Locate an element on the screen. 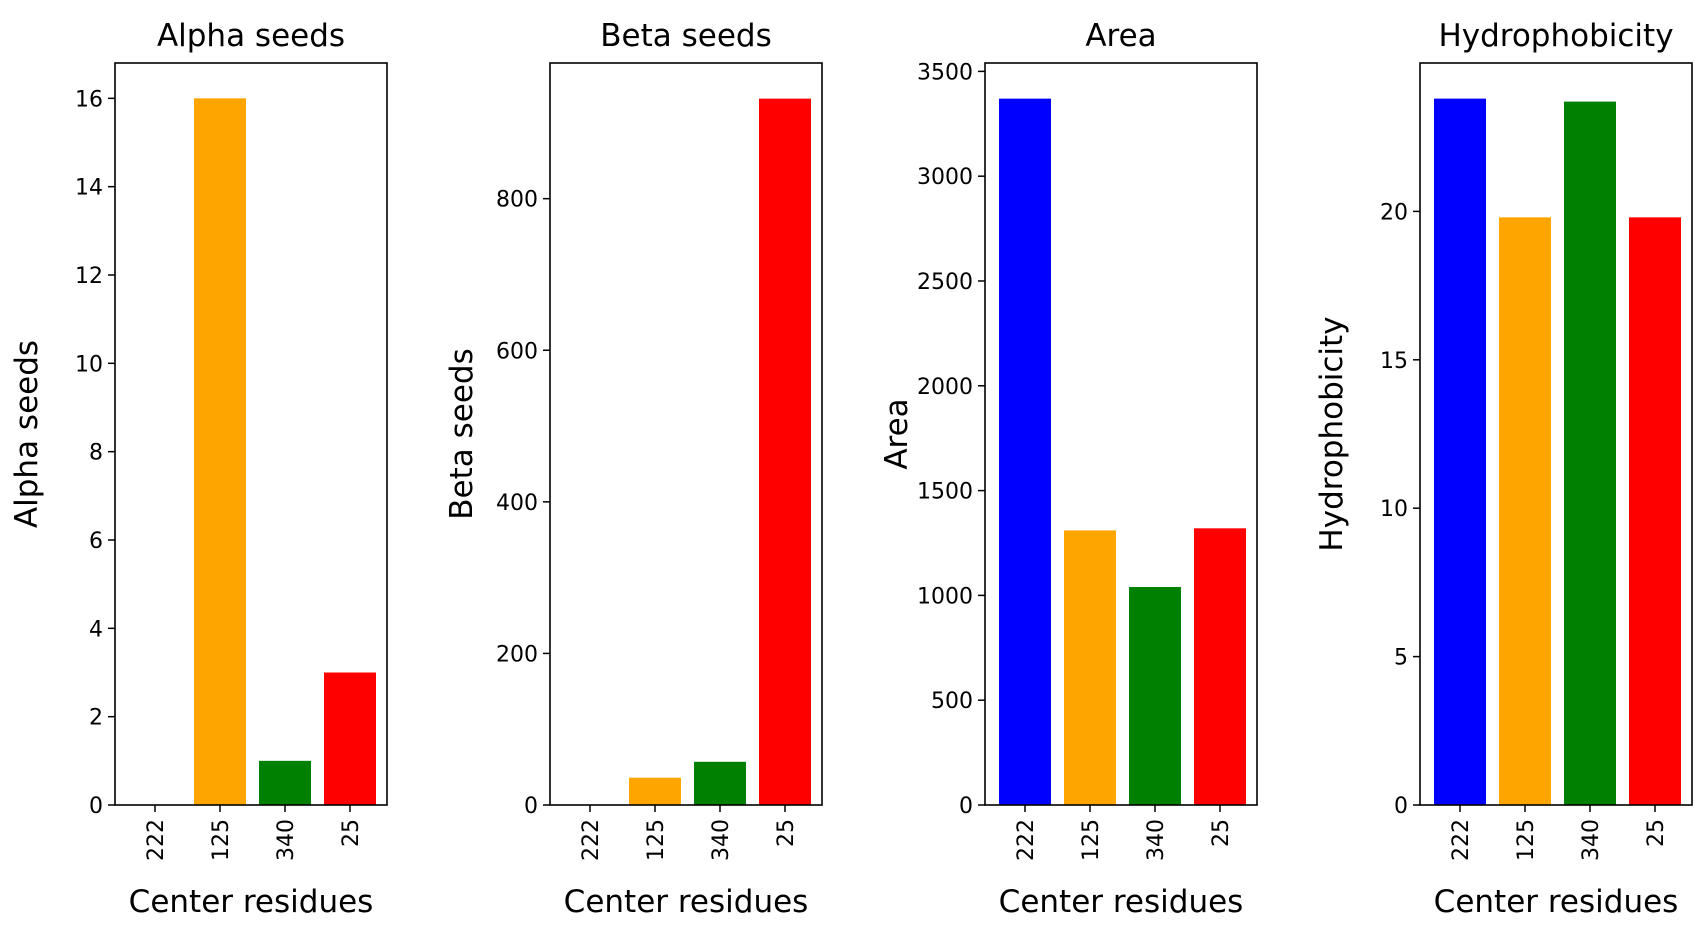 This screenshot has width=1706, height=937. y-tick-label: 1000 is located at coordinates (945, 596).